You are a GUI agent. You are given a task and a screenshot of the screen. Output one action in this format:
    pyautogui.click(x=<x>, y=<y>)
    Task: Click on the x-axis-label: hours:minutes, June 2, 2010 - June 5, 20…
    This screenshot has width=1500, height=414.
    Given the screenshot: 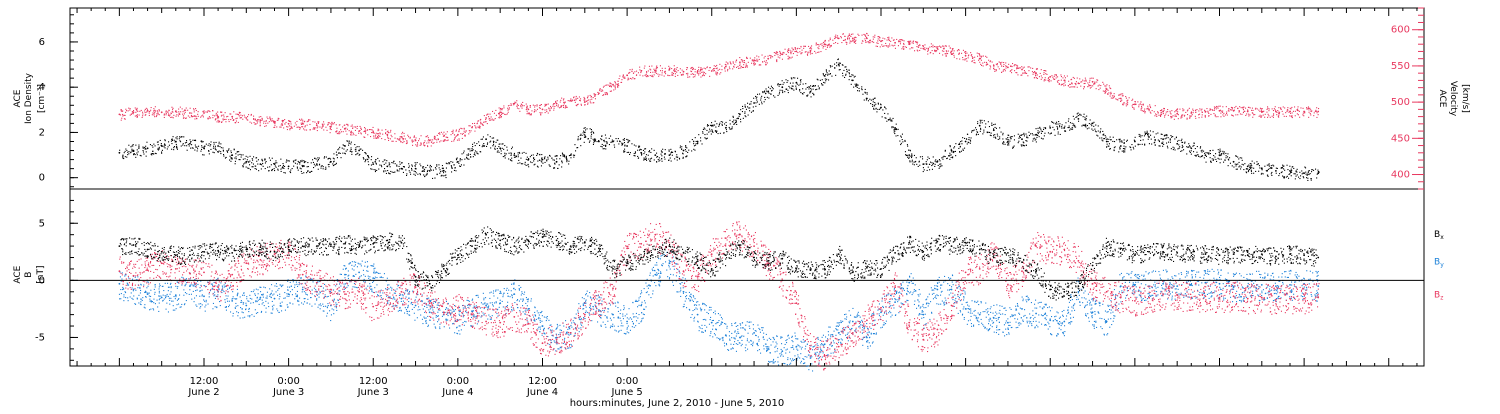 What is the action you would take?
    pyautogui.click(x=677, y=403)
    